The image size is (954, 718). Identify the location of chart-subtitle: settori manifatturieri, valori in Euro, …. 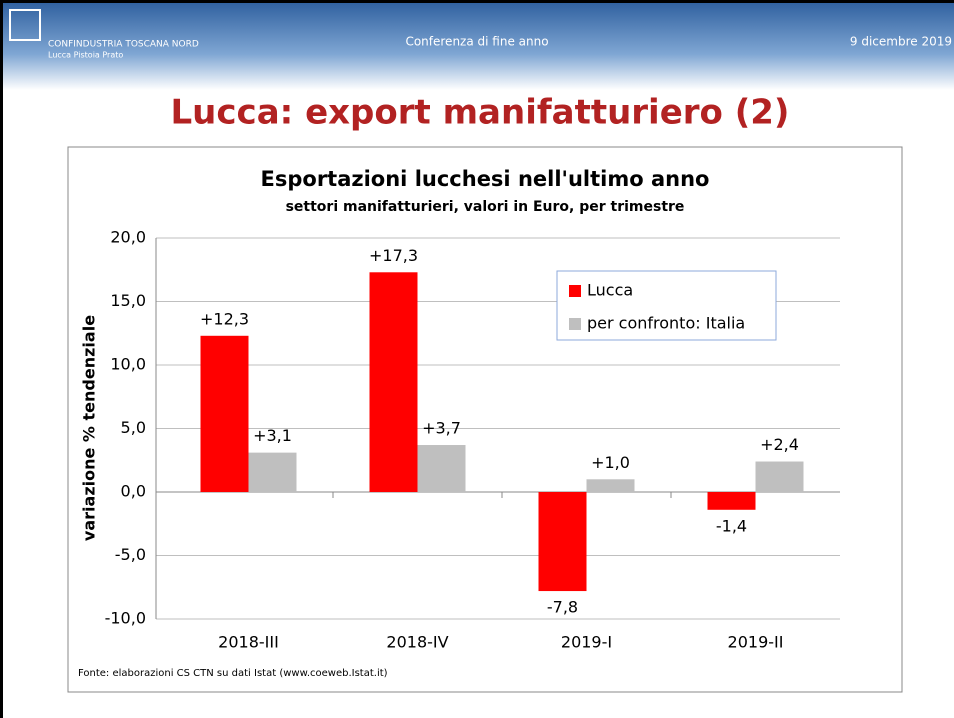
(485, 207).